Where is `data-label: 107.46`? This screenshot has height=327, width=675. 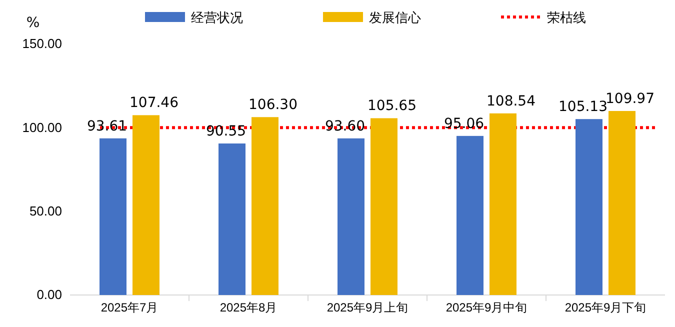 data-label: 107.46 is located at coordinates (154, 103).